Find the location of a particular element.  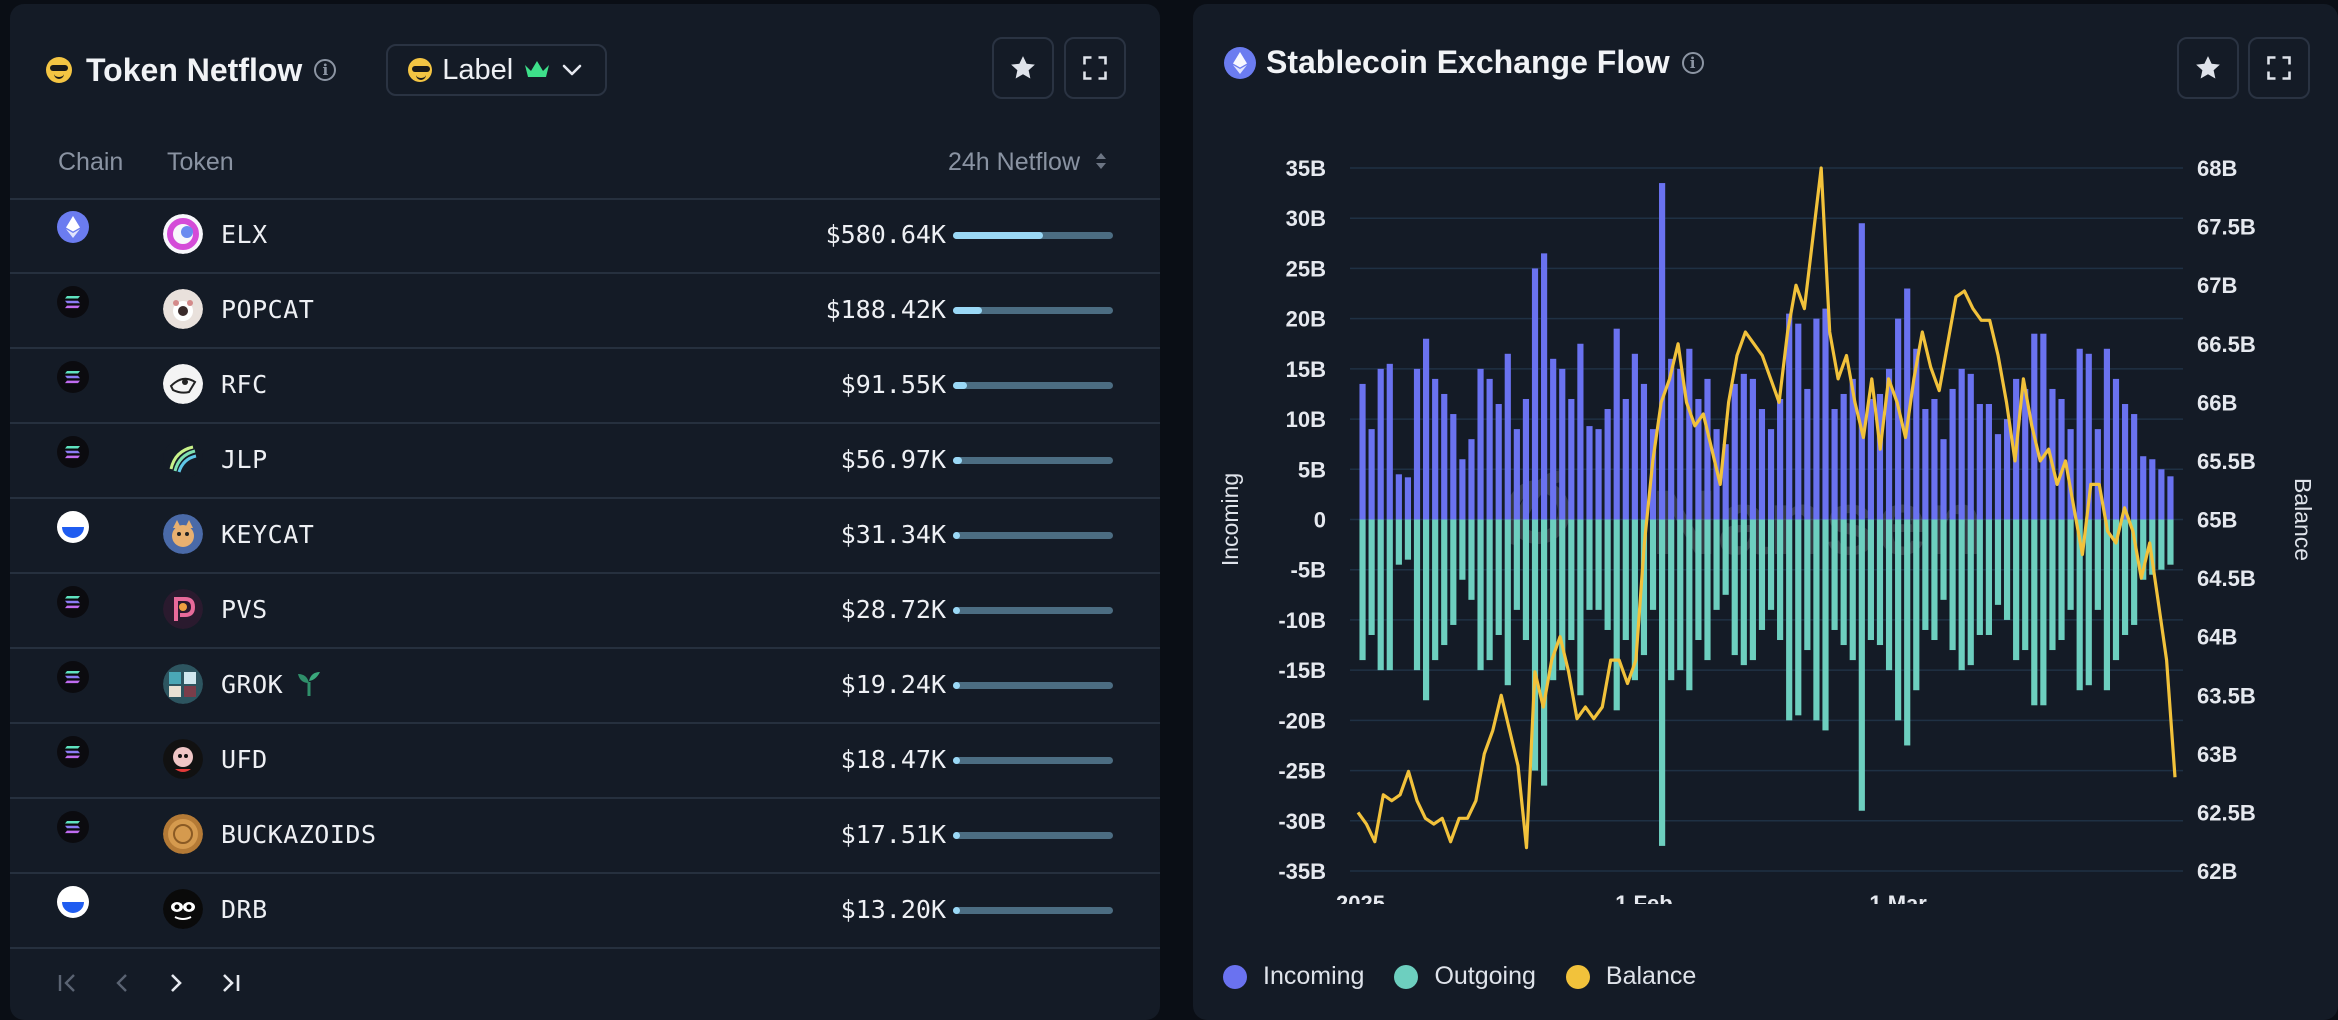

next-page-button is located at coordinates (175, 985).